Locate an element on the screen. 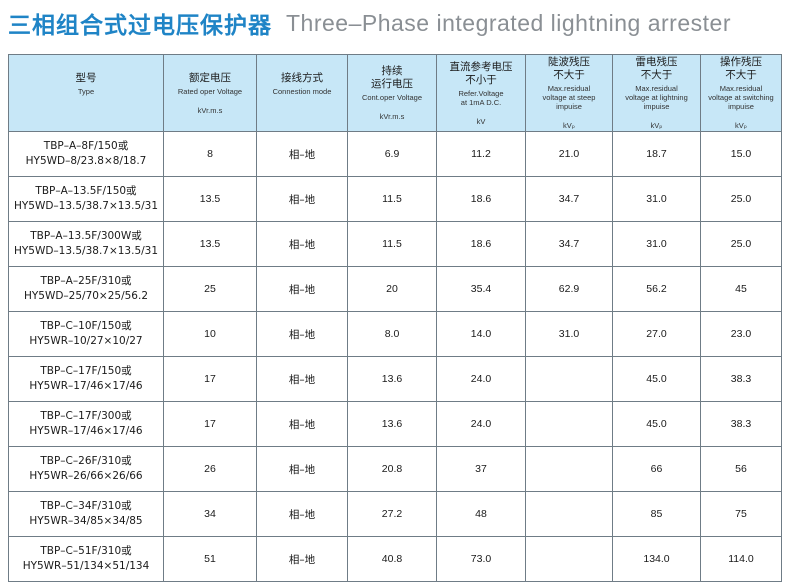  model-line: HY5WD–25/70×25/56.2 is located at coordinates (86, 296).